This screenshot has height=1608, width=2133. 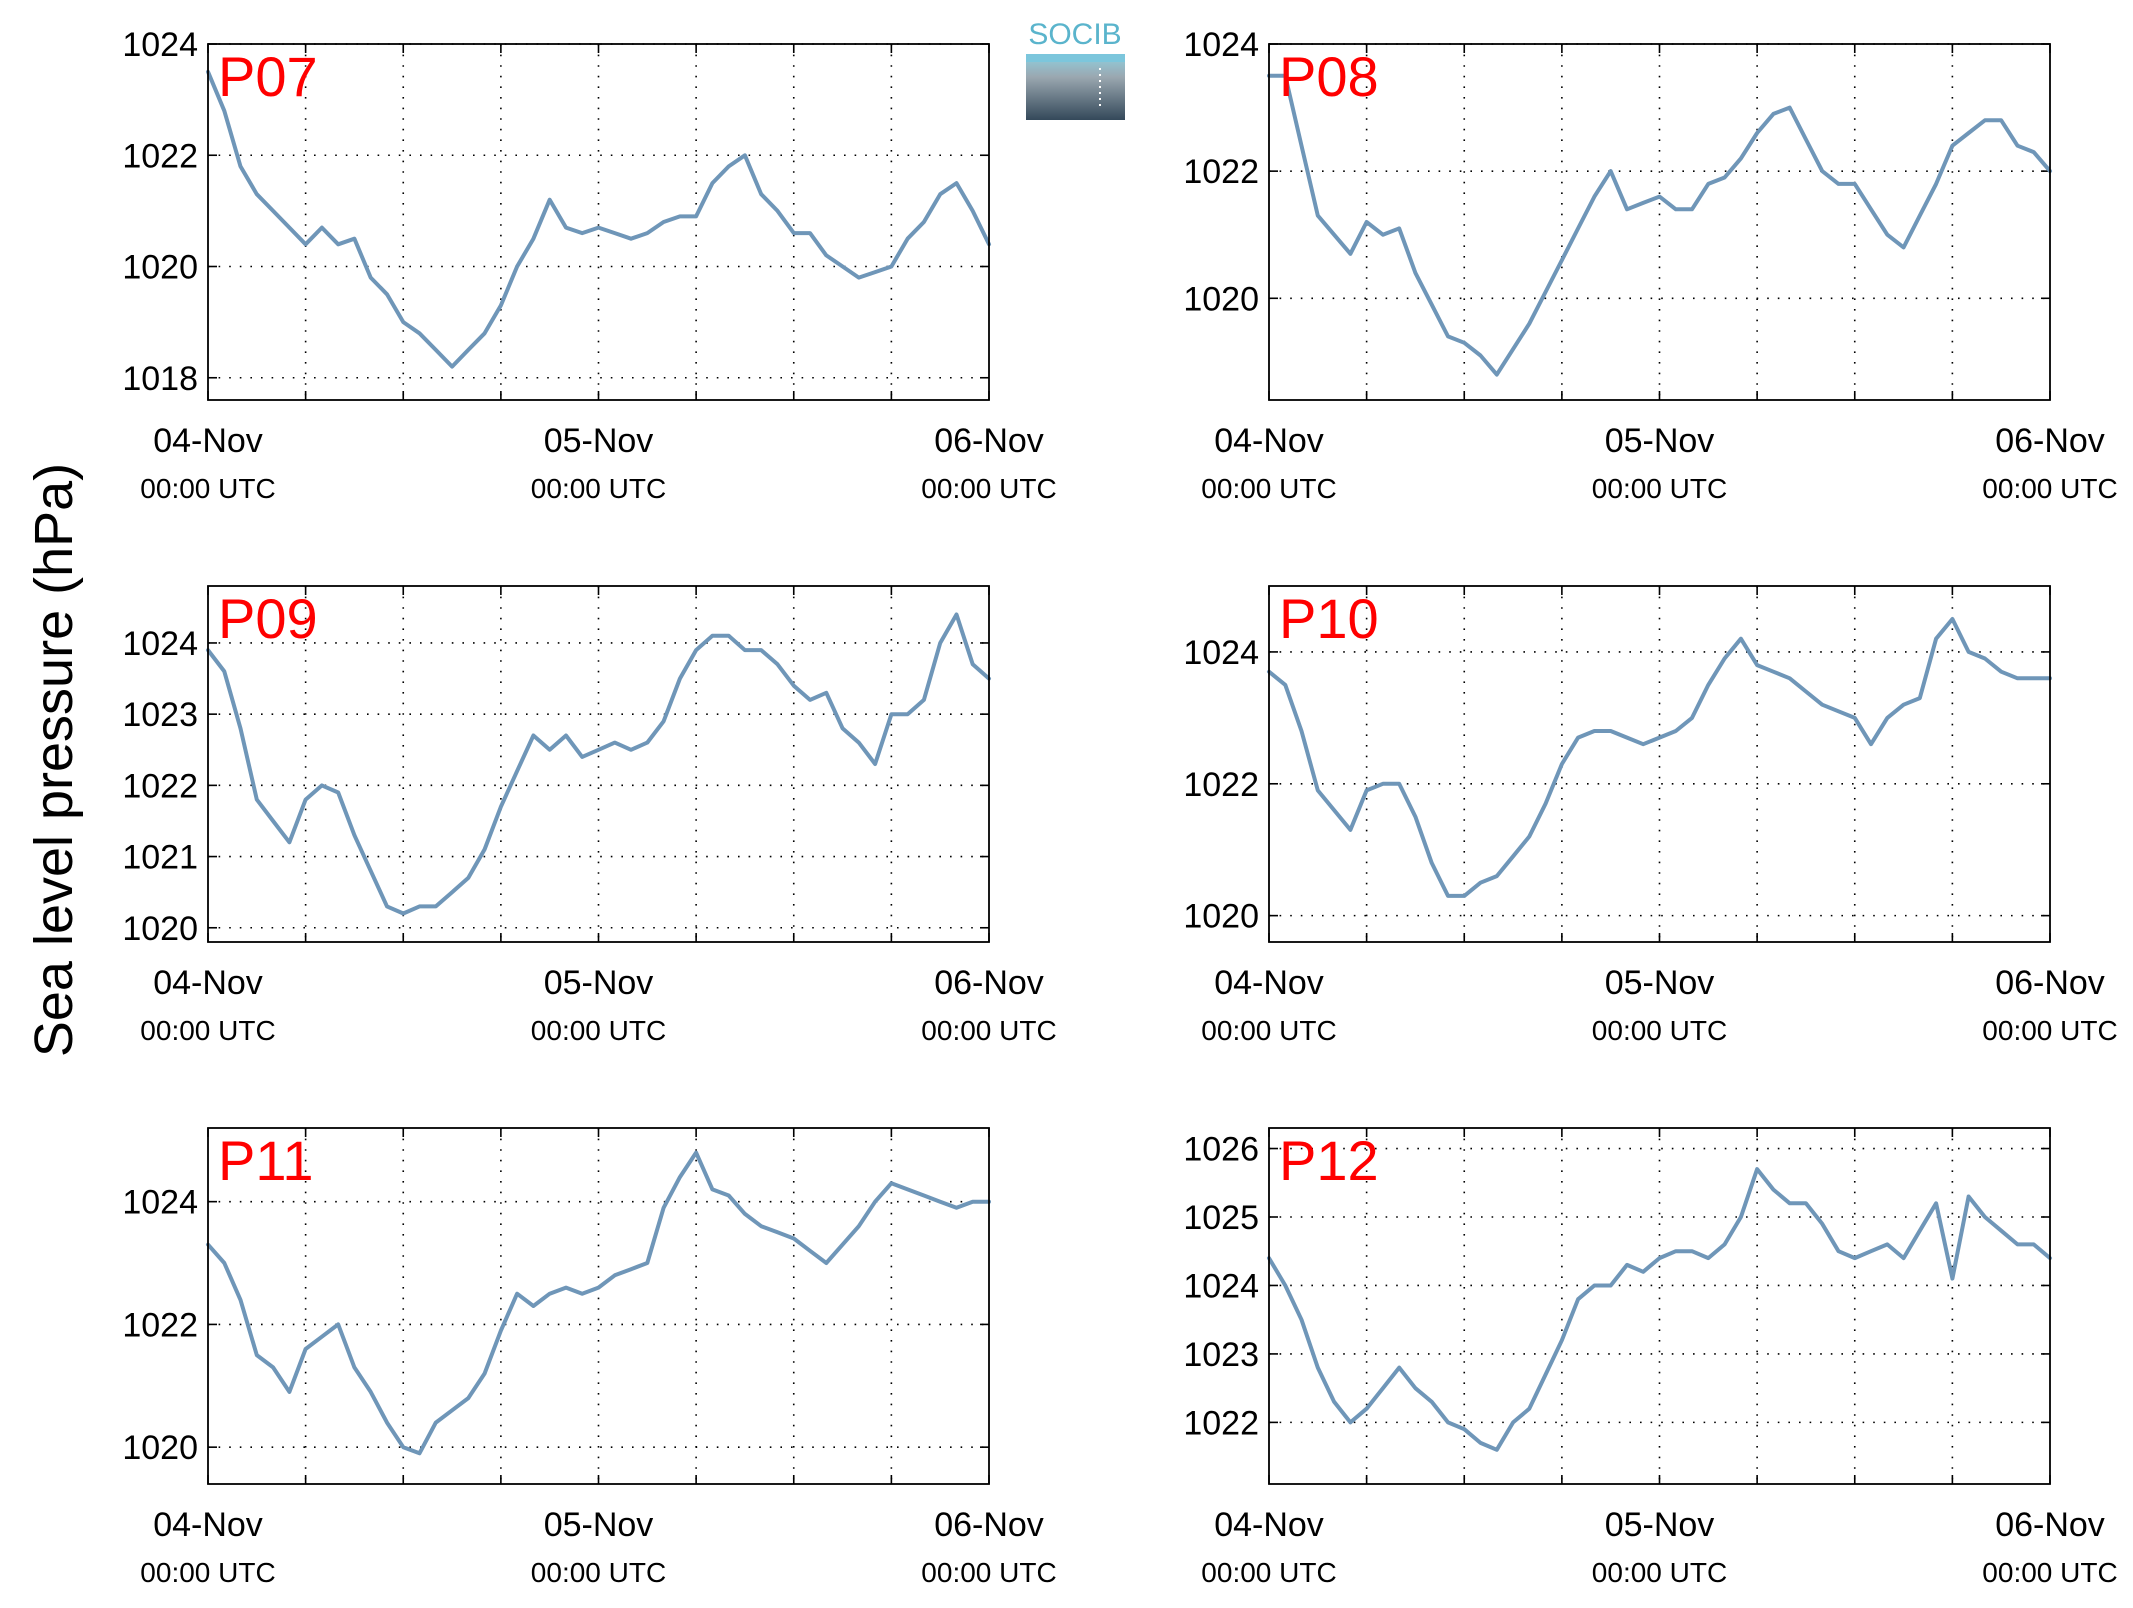 What do you see at coordinates (160, 858) in the screenshot?
I see `y-tick-label: 1021` at bounding box center [160, 858].